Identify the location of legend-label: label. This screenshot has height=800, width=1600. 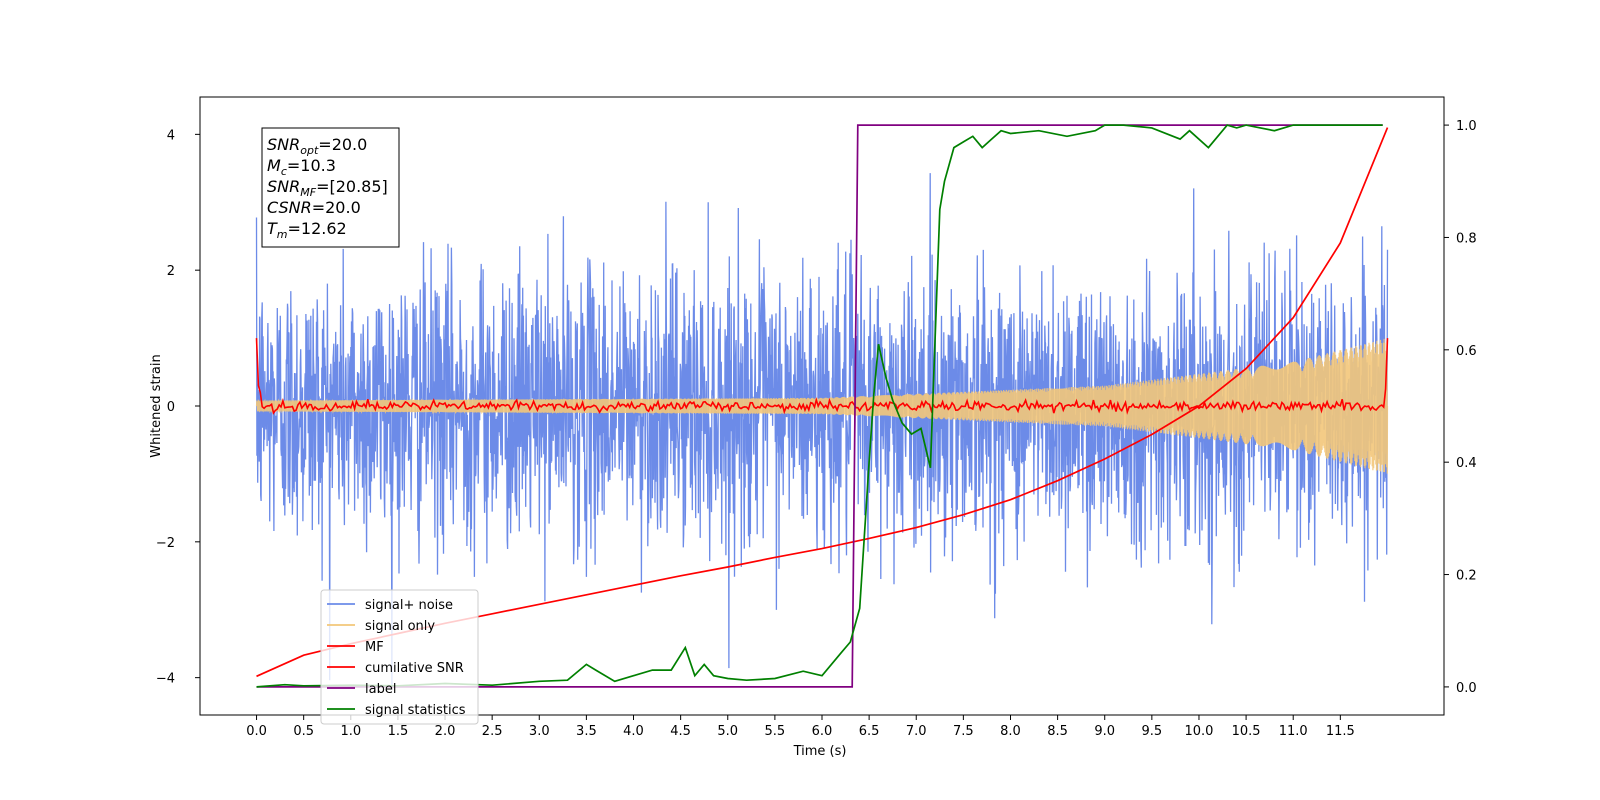
(380, 689).